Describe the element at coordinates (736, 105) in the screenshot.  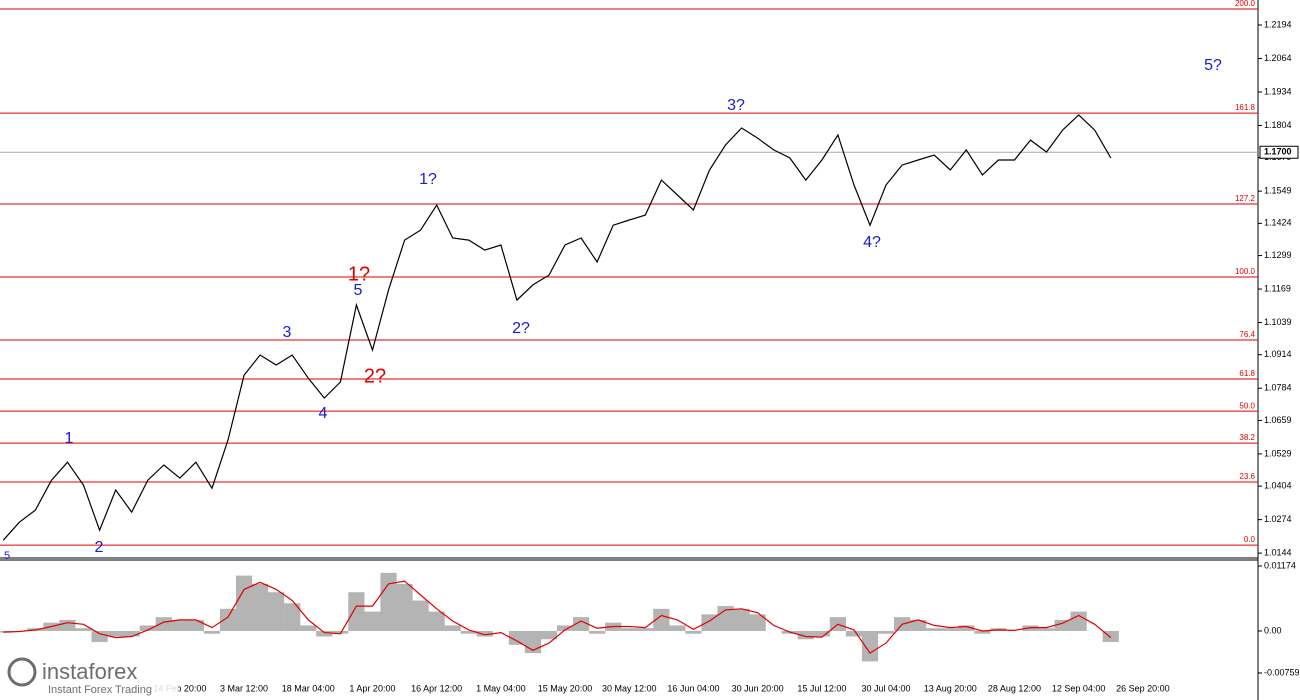
I see `wave-label: 3?` at that location.